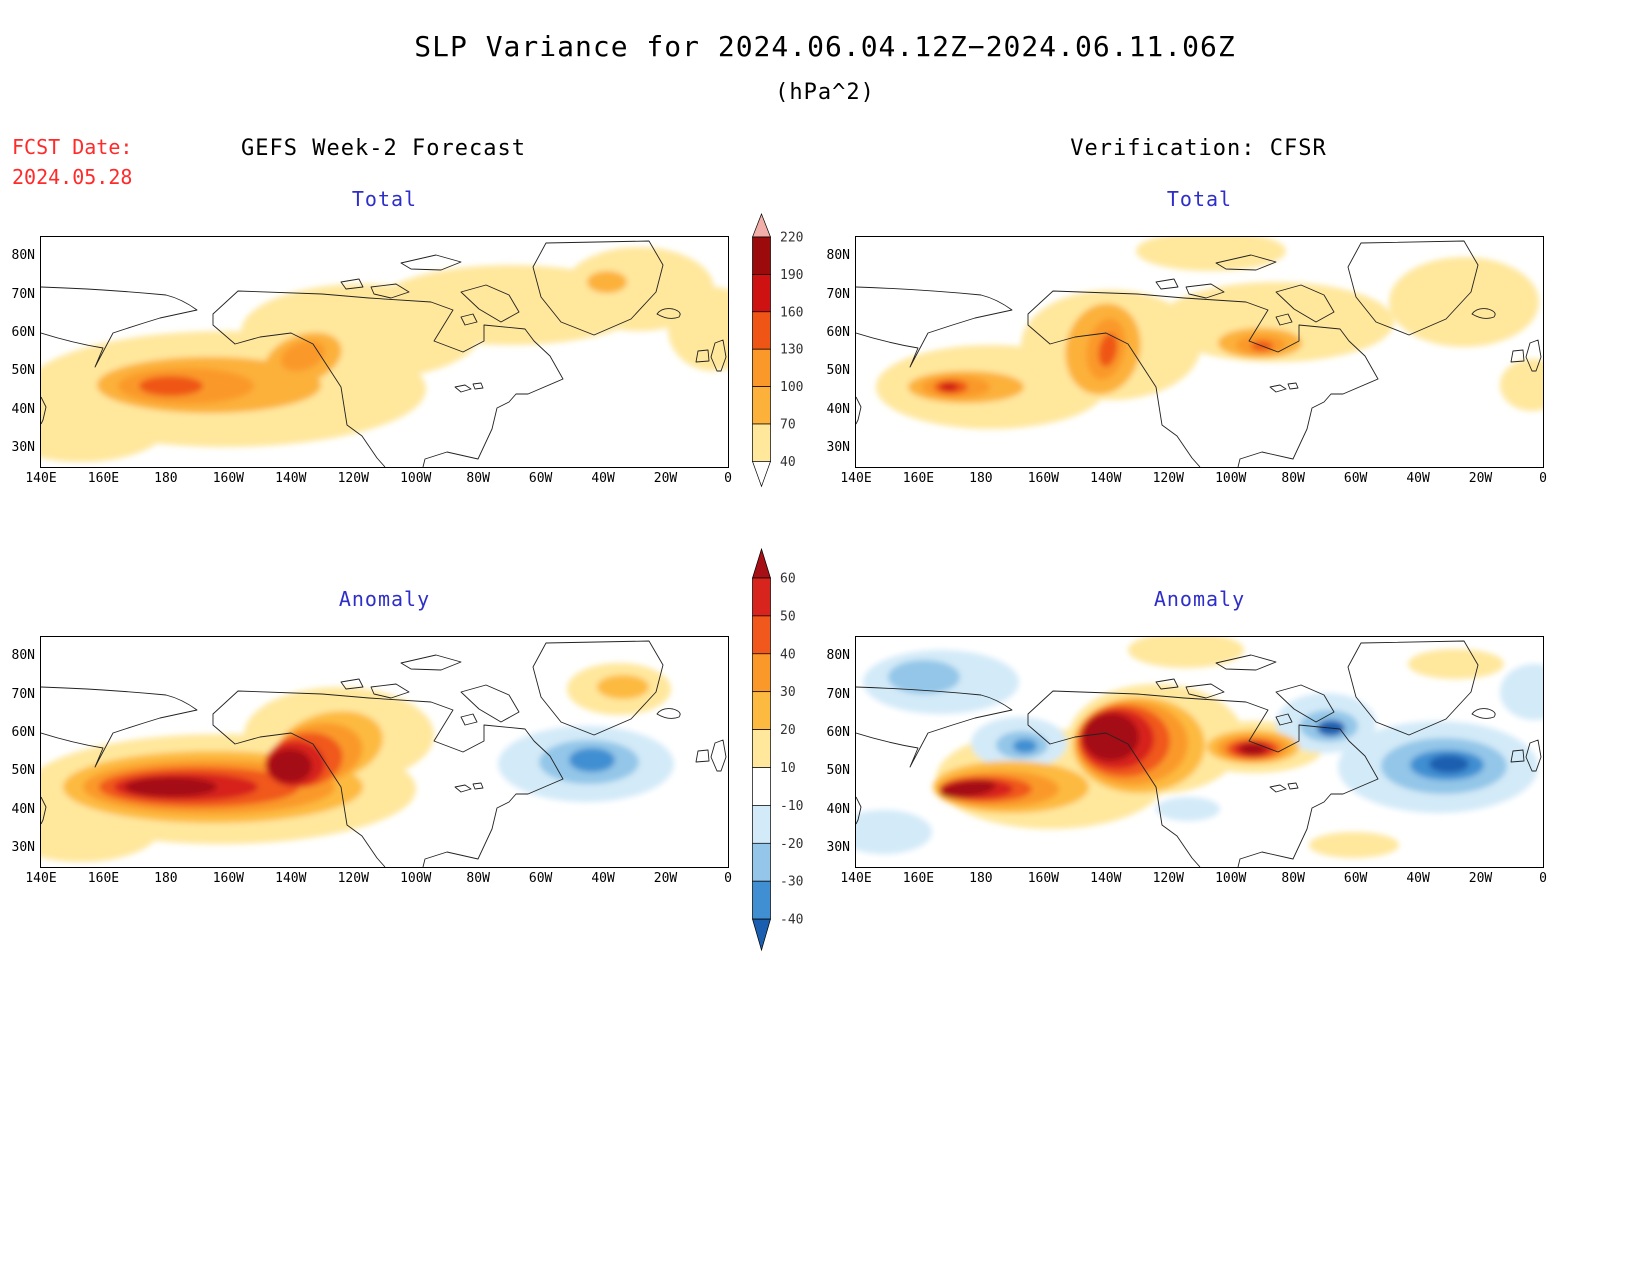 The height and width of the screenshot is (1275, 1650). I want to click on svg-text: 20, so click(788, 730).